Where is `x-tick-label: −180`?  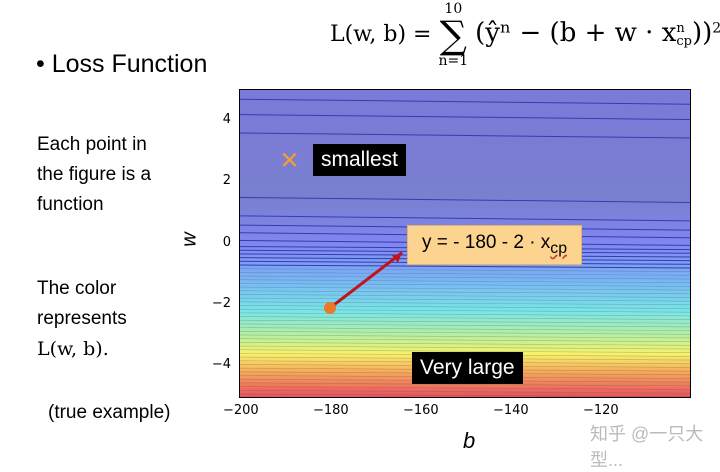 x-tick-label: −180 is located at coordinates (331, 410).